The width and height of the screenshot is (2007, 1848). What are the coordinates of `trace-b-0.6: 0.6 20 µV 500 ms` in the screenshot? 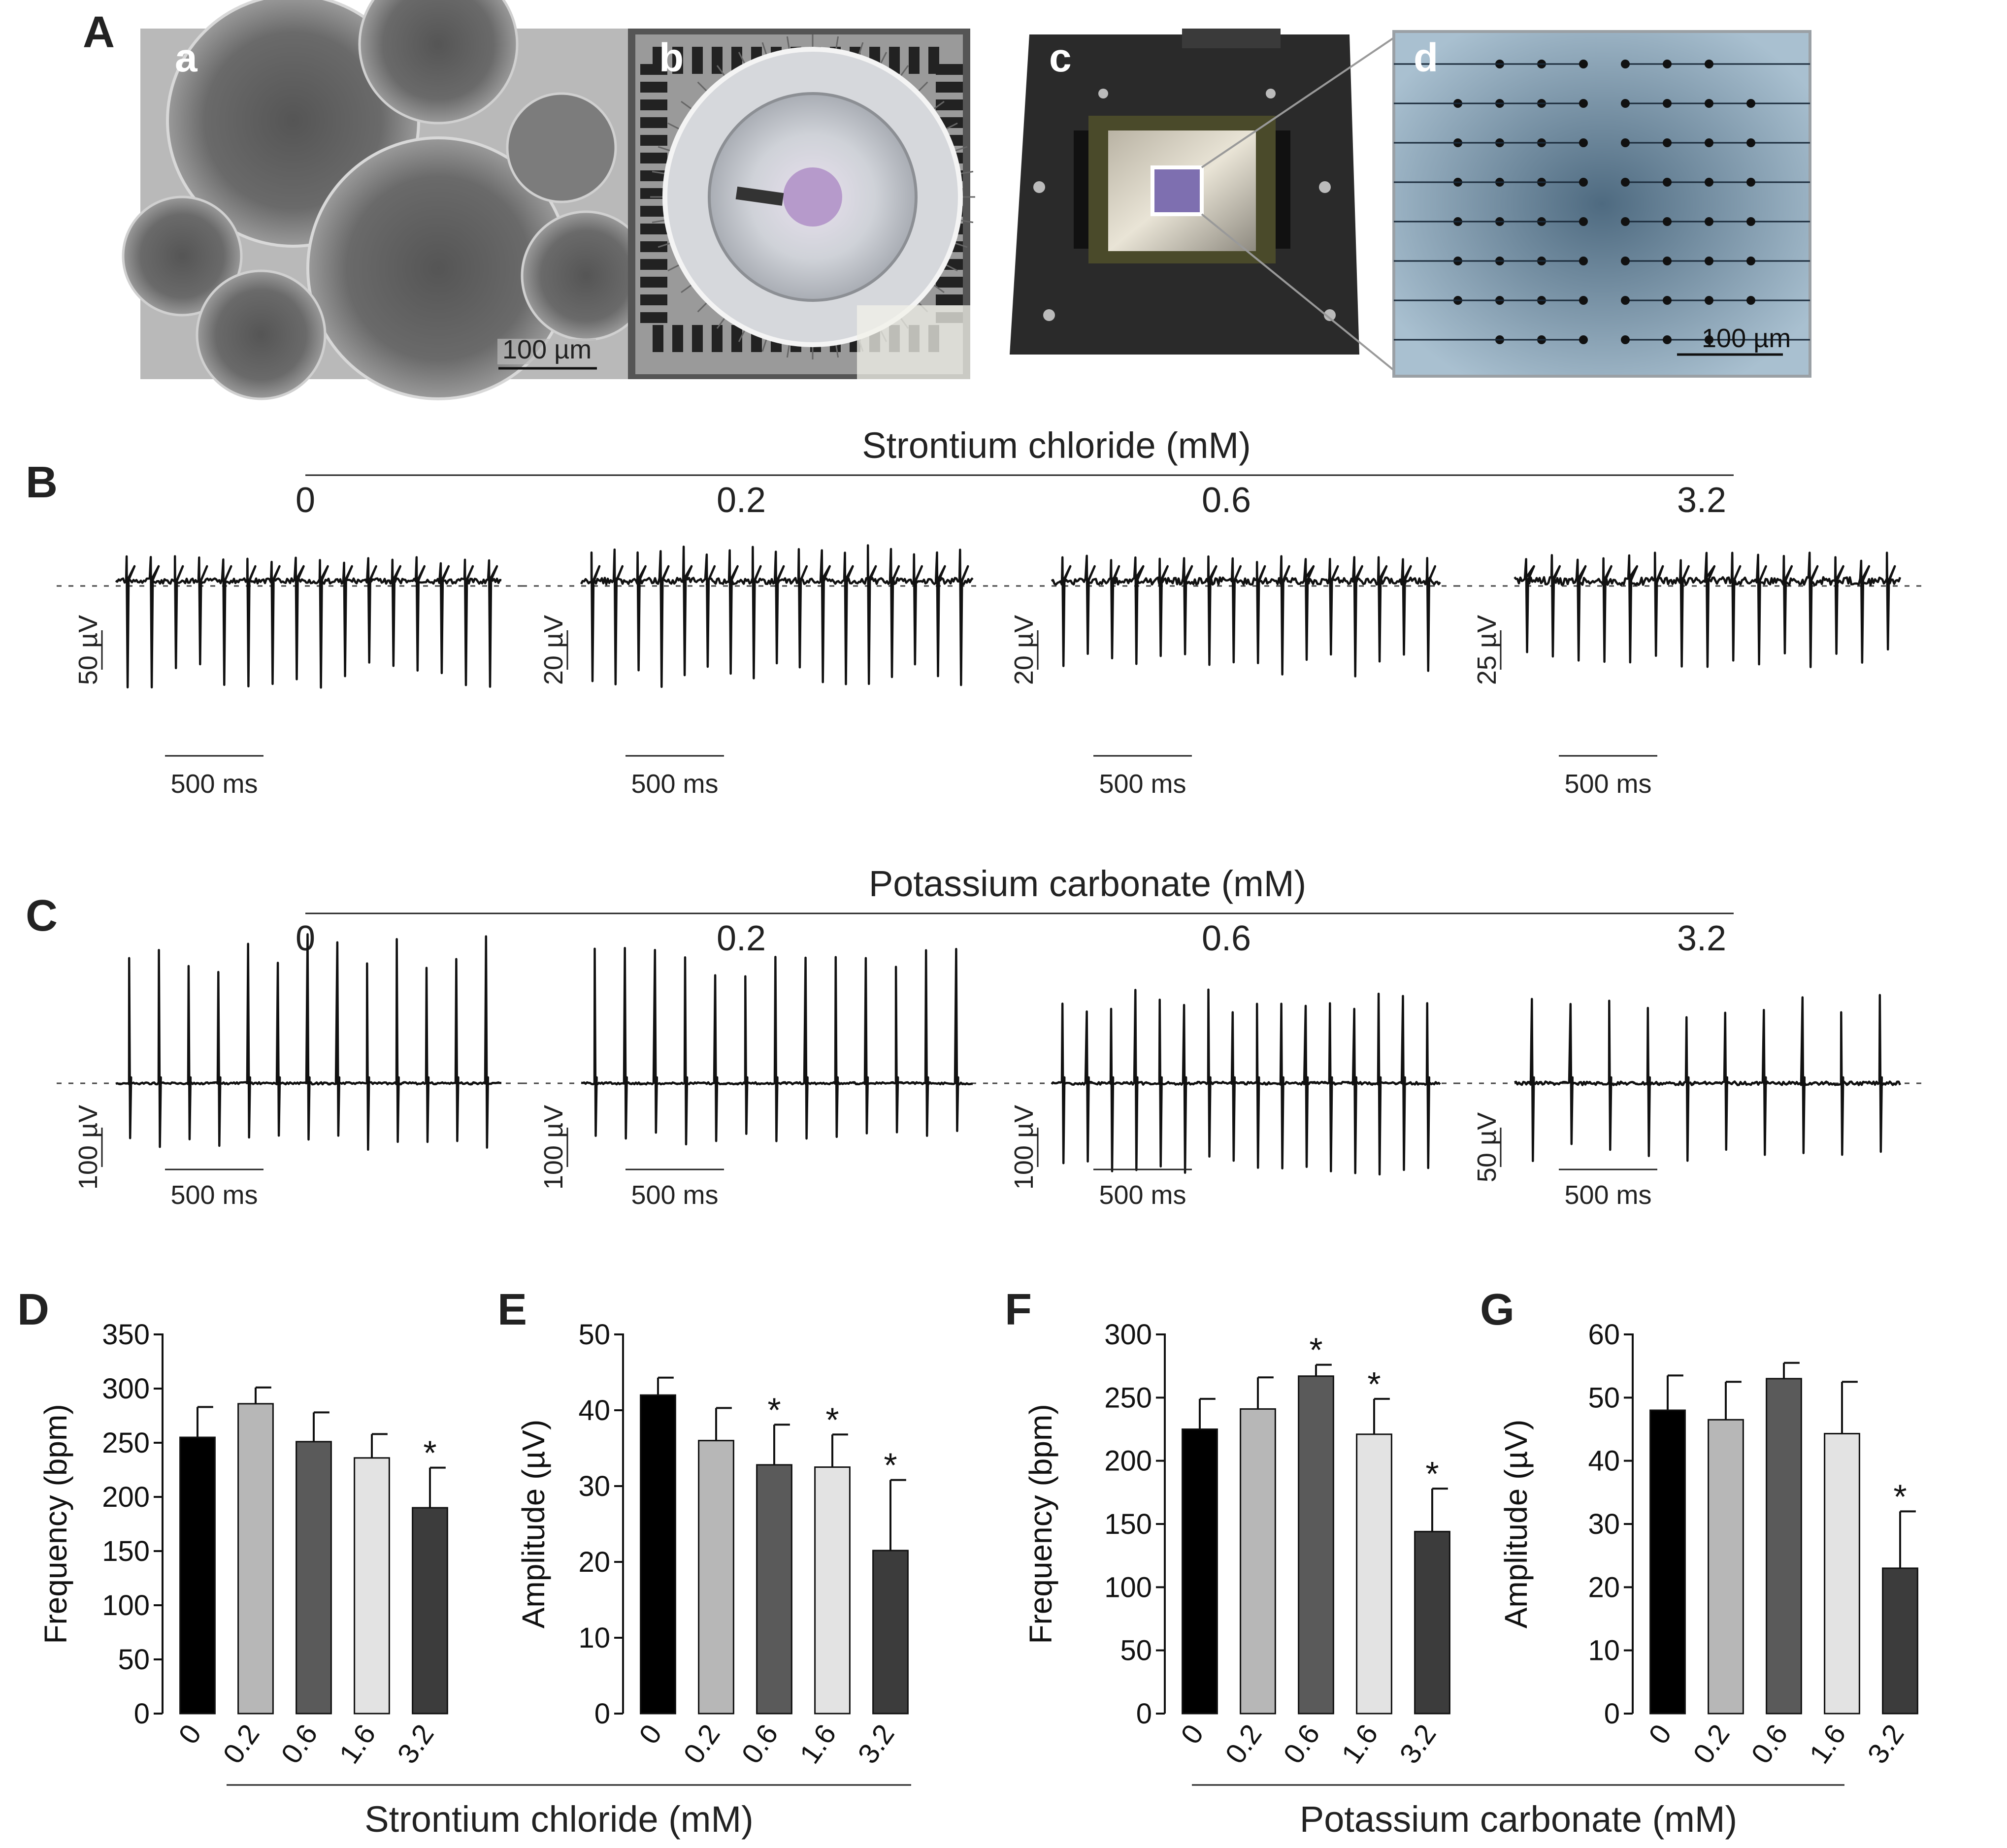 It's located at (1227, 640).